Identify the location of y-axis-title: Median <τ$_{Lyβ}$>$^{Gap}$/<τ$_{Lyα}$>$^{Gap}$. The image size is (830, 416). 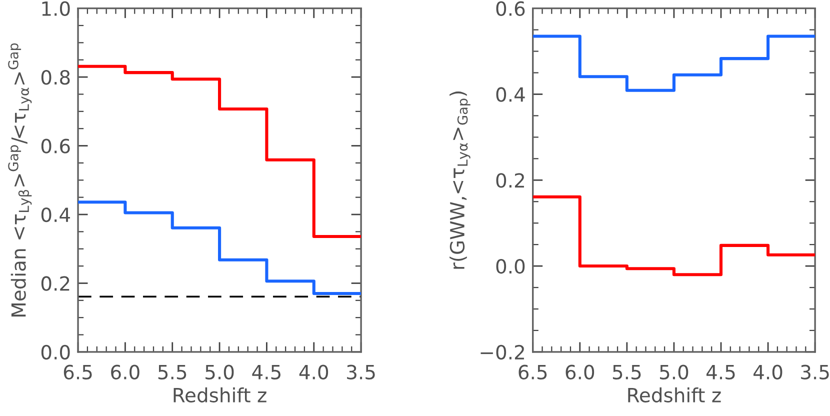
(20, 179).